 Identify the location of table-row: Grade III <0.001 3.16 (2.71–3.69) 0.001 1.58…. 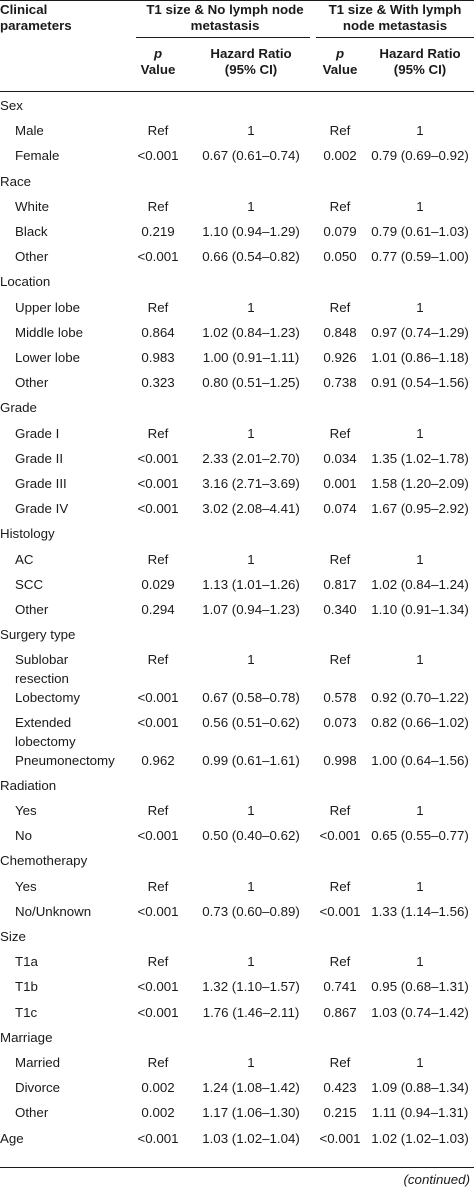
(237, 486).